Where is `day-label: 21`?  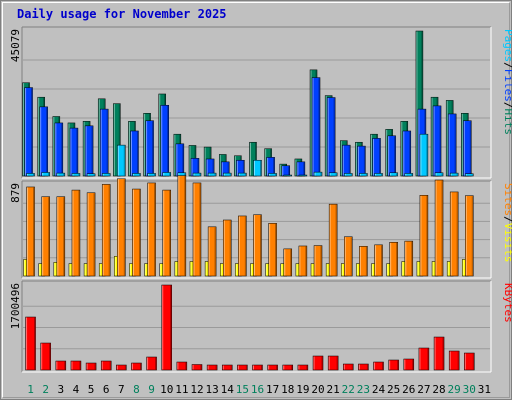 day-label: 21 is located at coordinates (333, 389).